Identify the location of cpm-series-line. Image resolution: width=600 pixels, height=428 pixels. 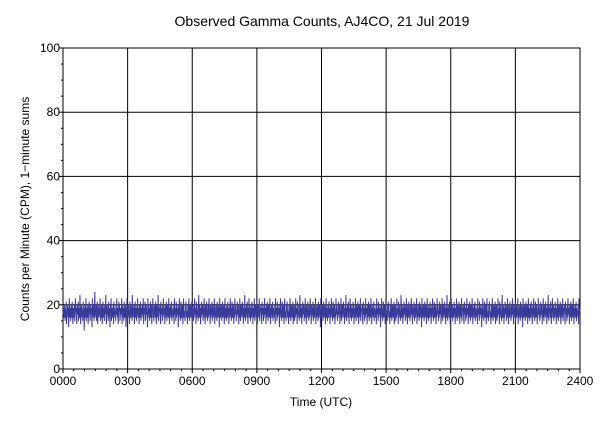
(321, 311).